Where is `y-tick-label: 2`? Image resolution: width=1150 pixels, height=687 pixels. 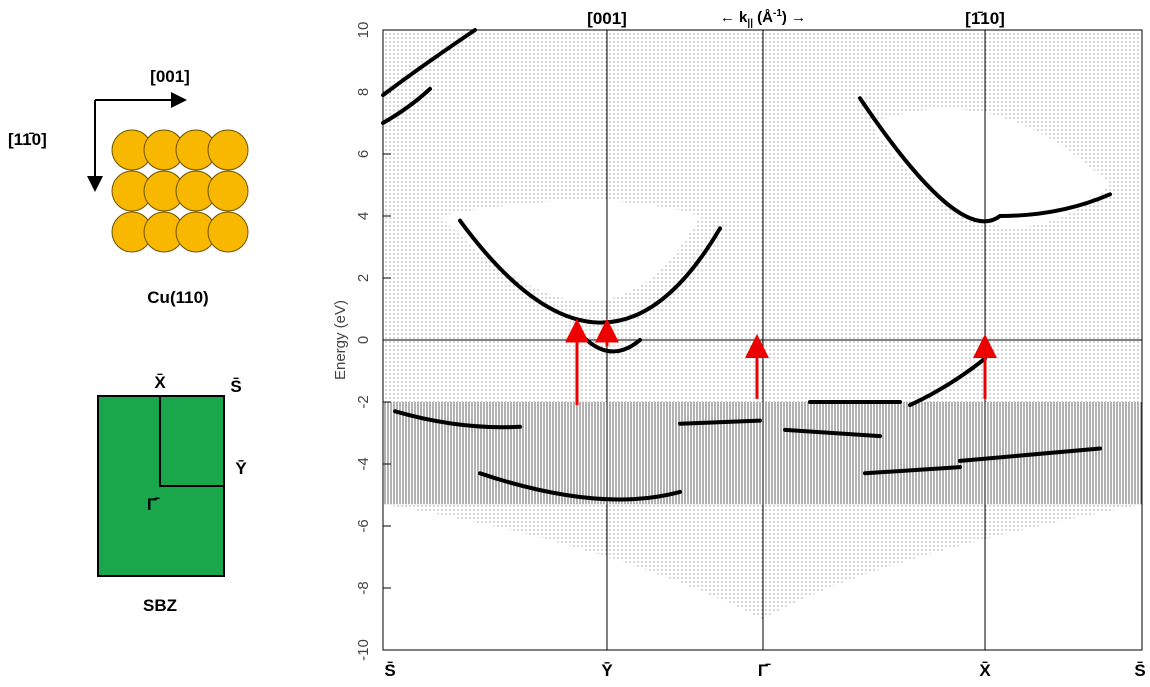
y-tick-label: 2 is located at coordinates (363, 278).